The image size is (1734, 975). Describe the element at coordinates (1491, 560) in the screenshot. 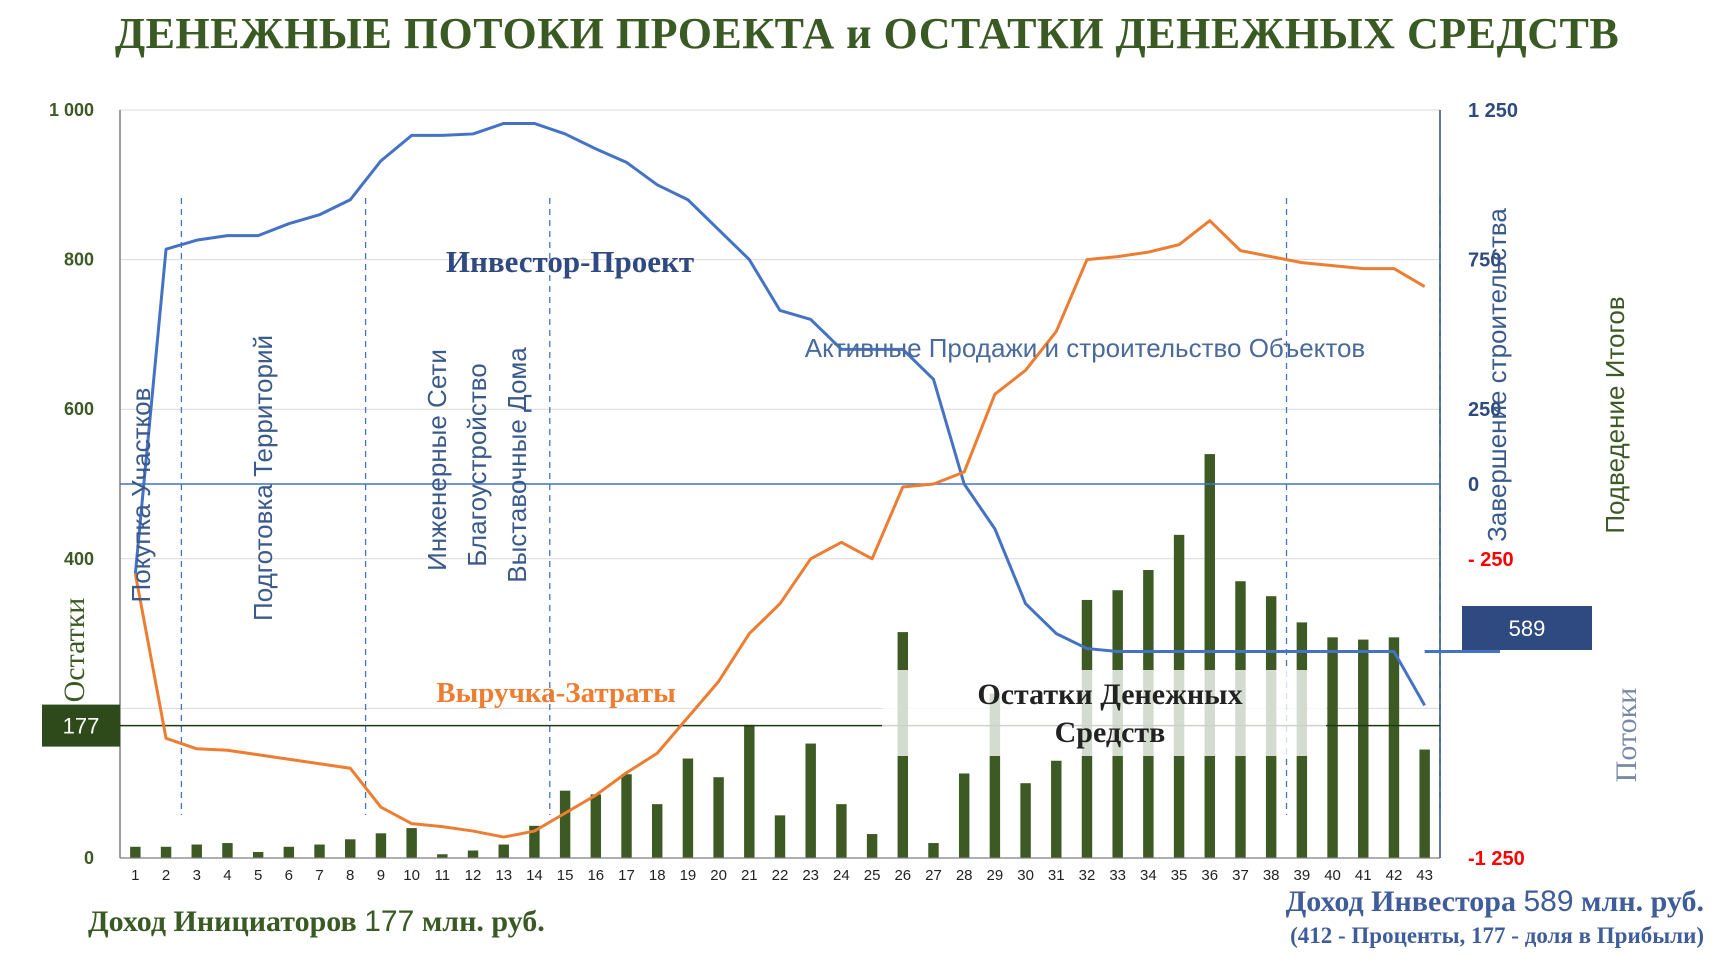

I see `right-tick-label: - 250` at that location.